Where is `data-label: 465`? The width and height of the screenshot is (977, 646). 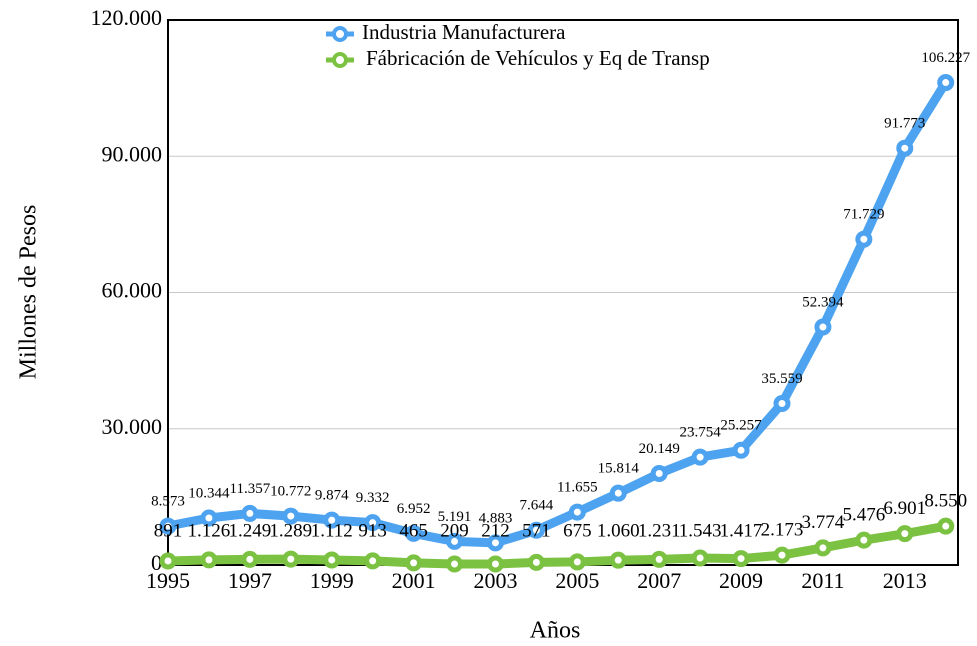 data-label: 465 is located at coordinates (413, 530).